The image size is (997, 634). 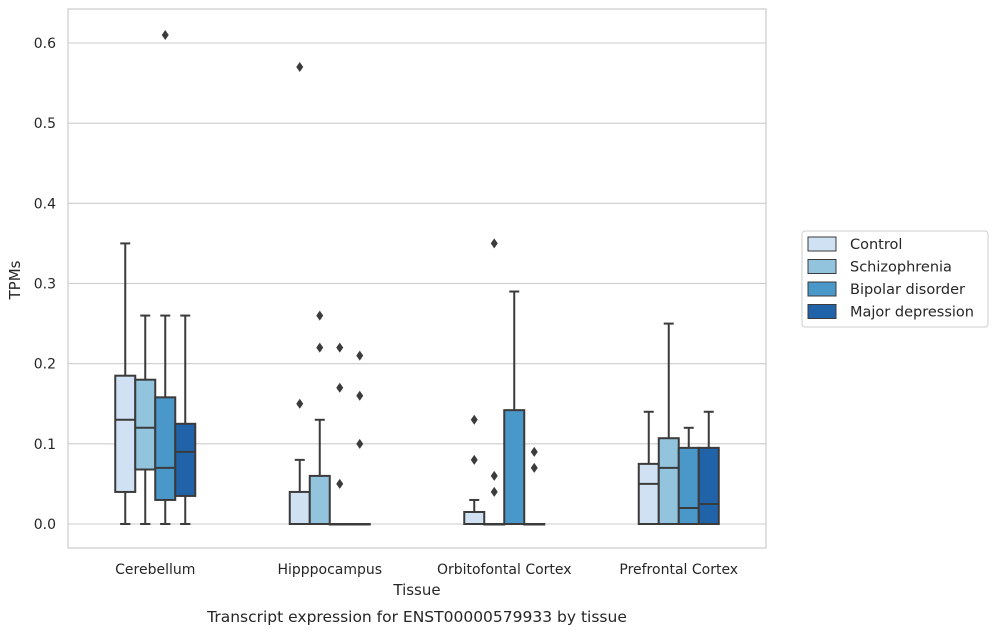 What do you see at coordinates (15, 280) in the screenshot?
I see `y-axis-label: TPMs` at bounding box center [15, 280].